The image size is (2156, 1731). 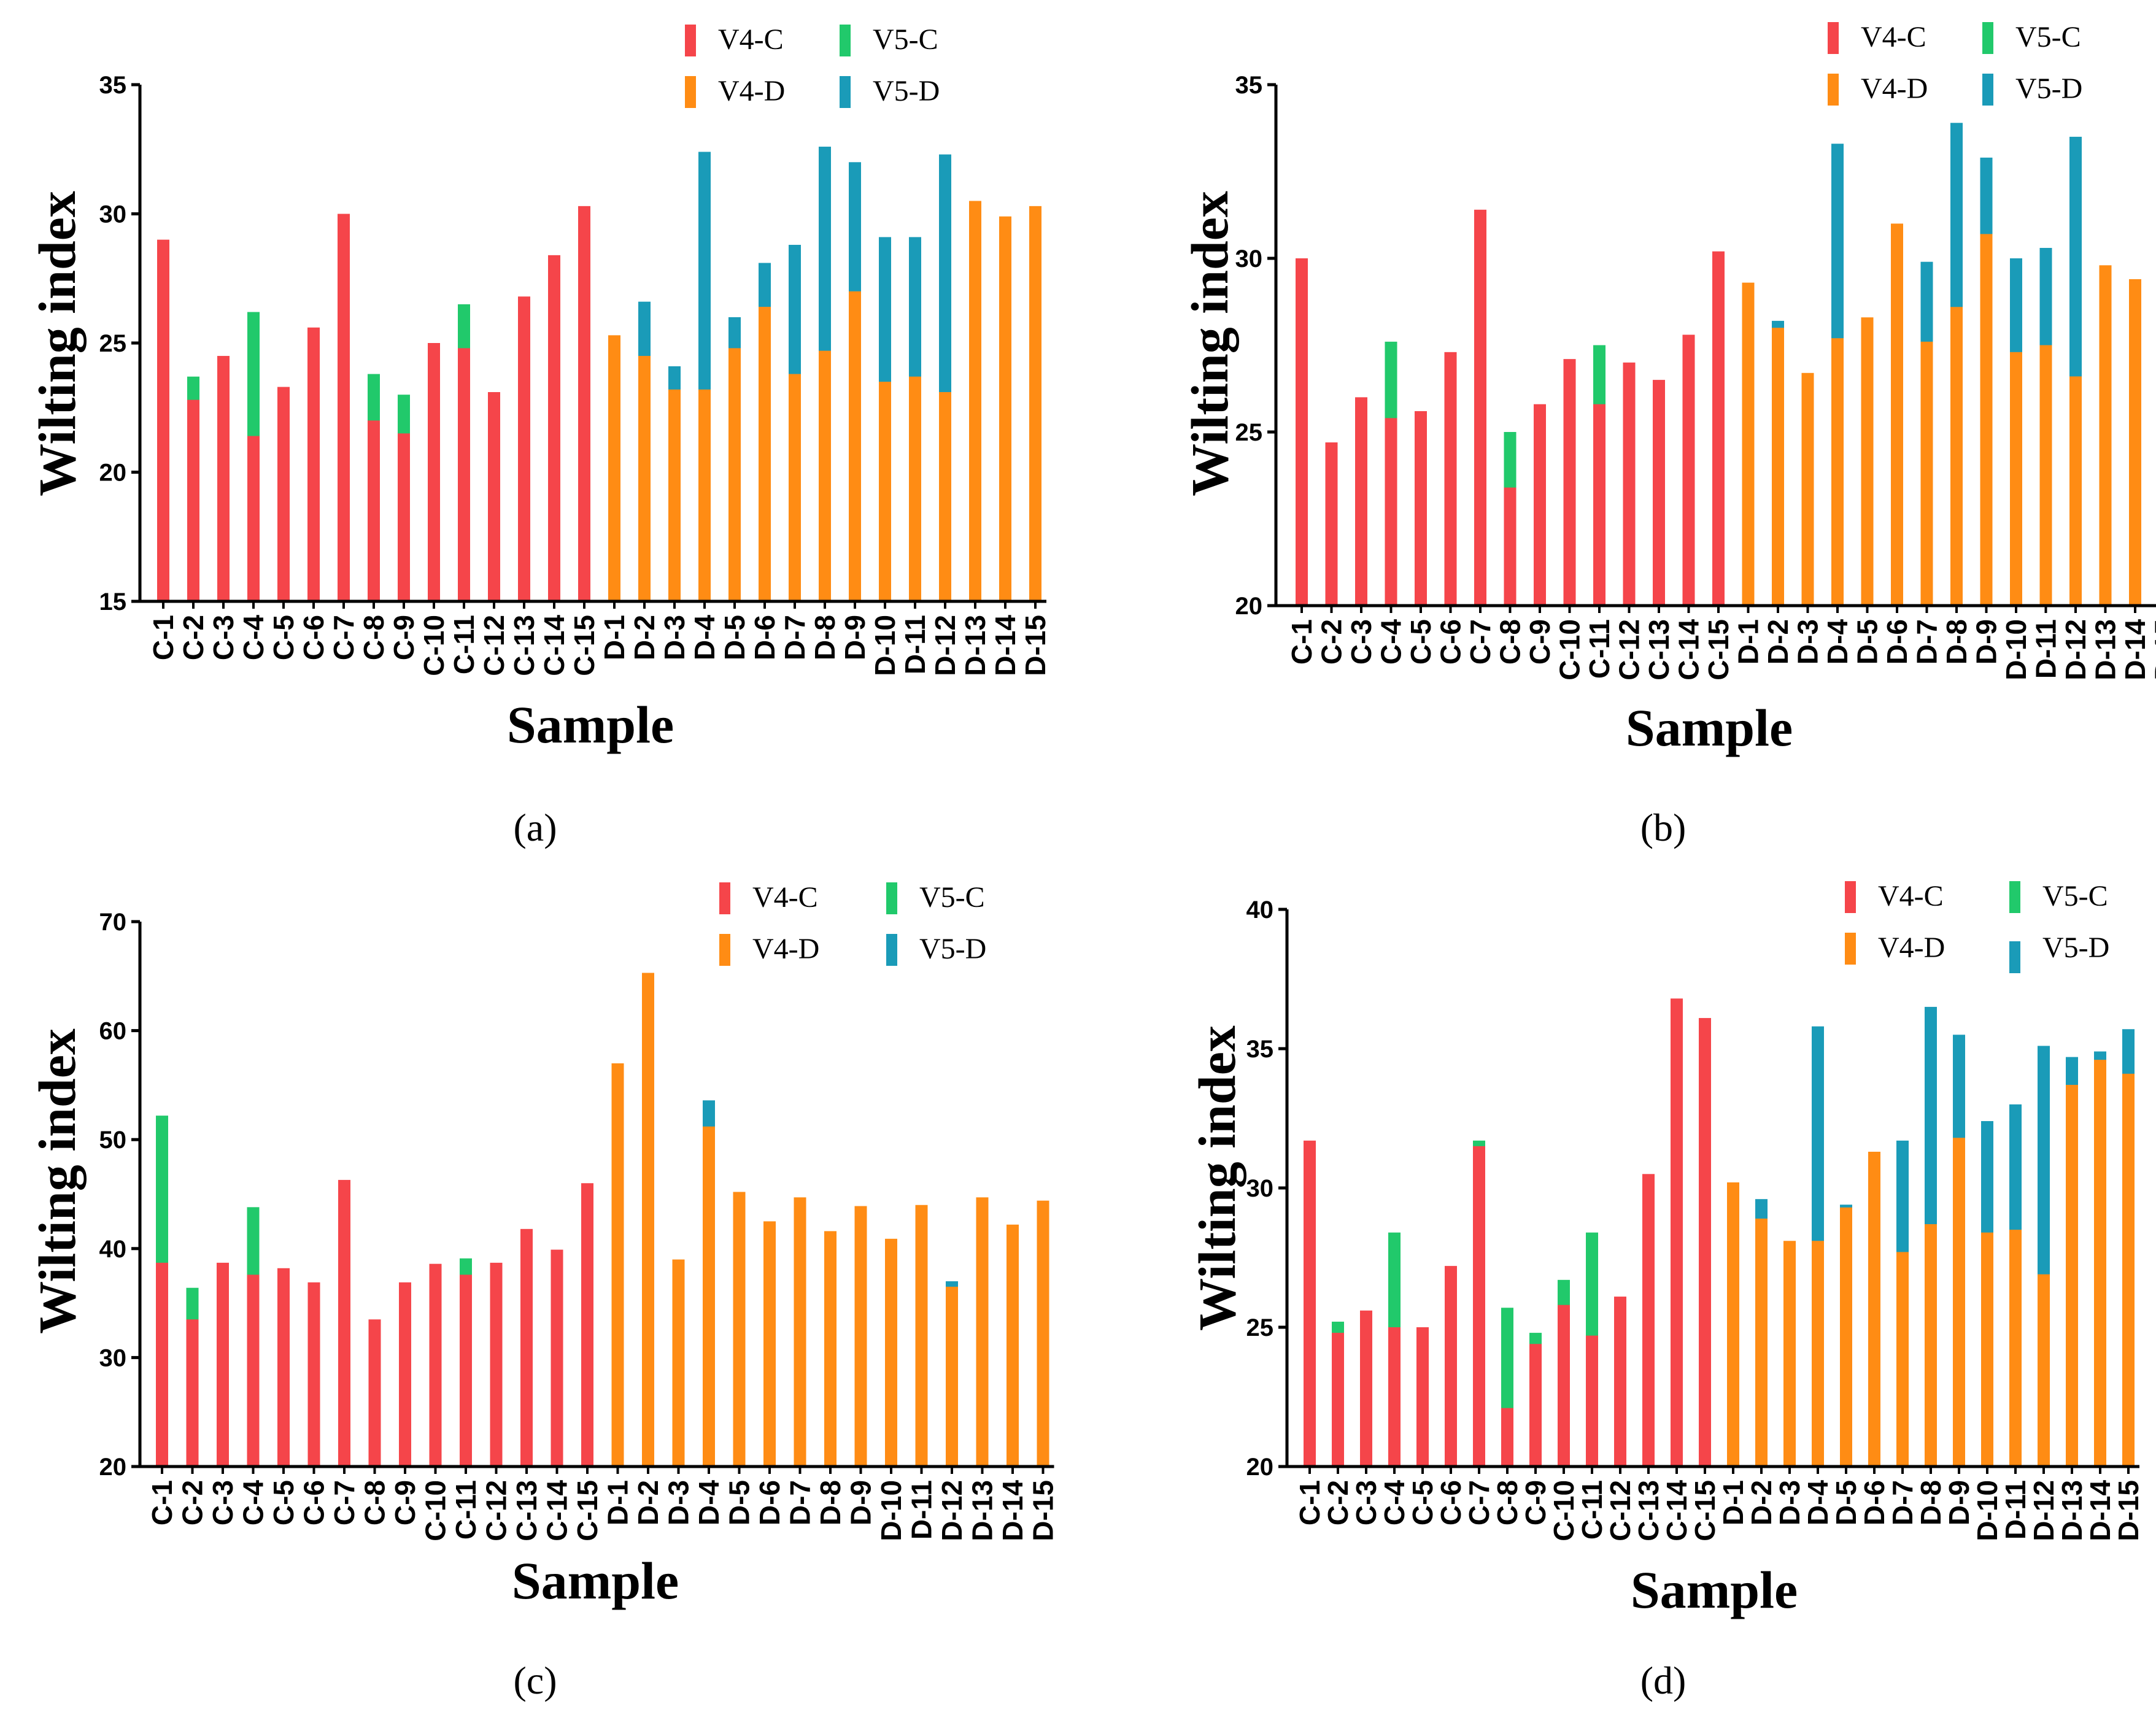 What do you see at coordinates (1535, 1406) in the screenshot?
I see `bar-C-9-V4-C` at bounding box center [1535, 1406].